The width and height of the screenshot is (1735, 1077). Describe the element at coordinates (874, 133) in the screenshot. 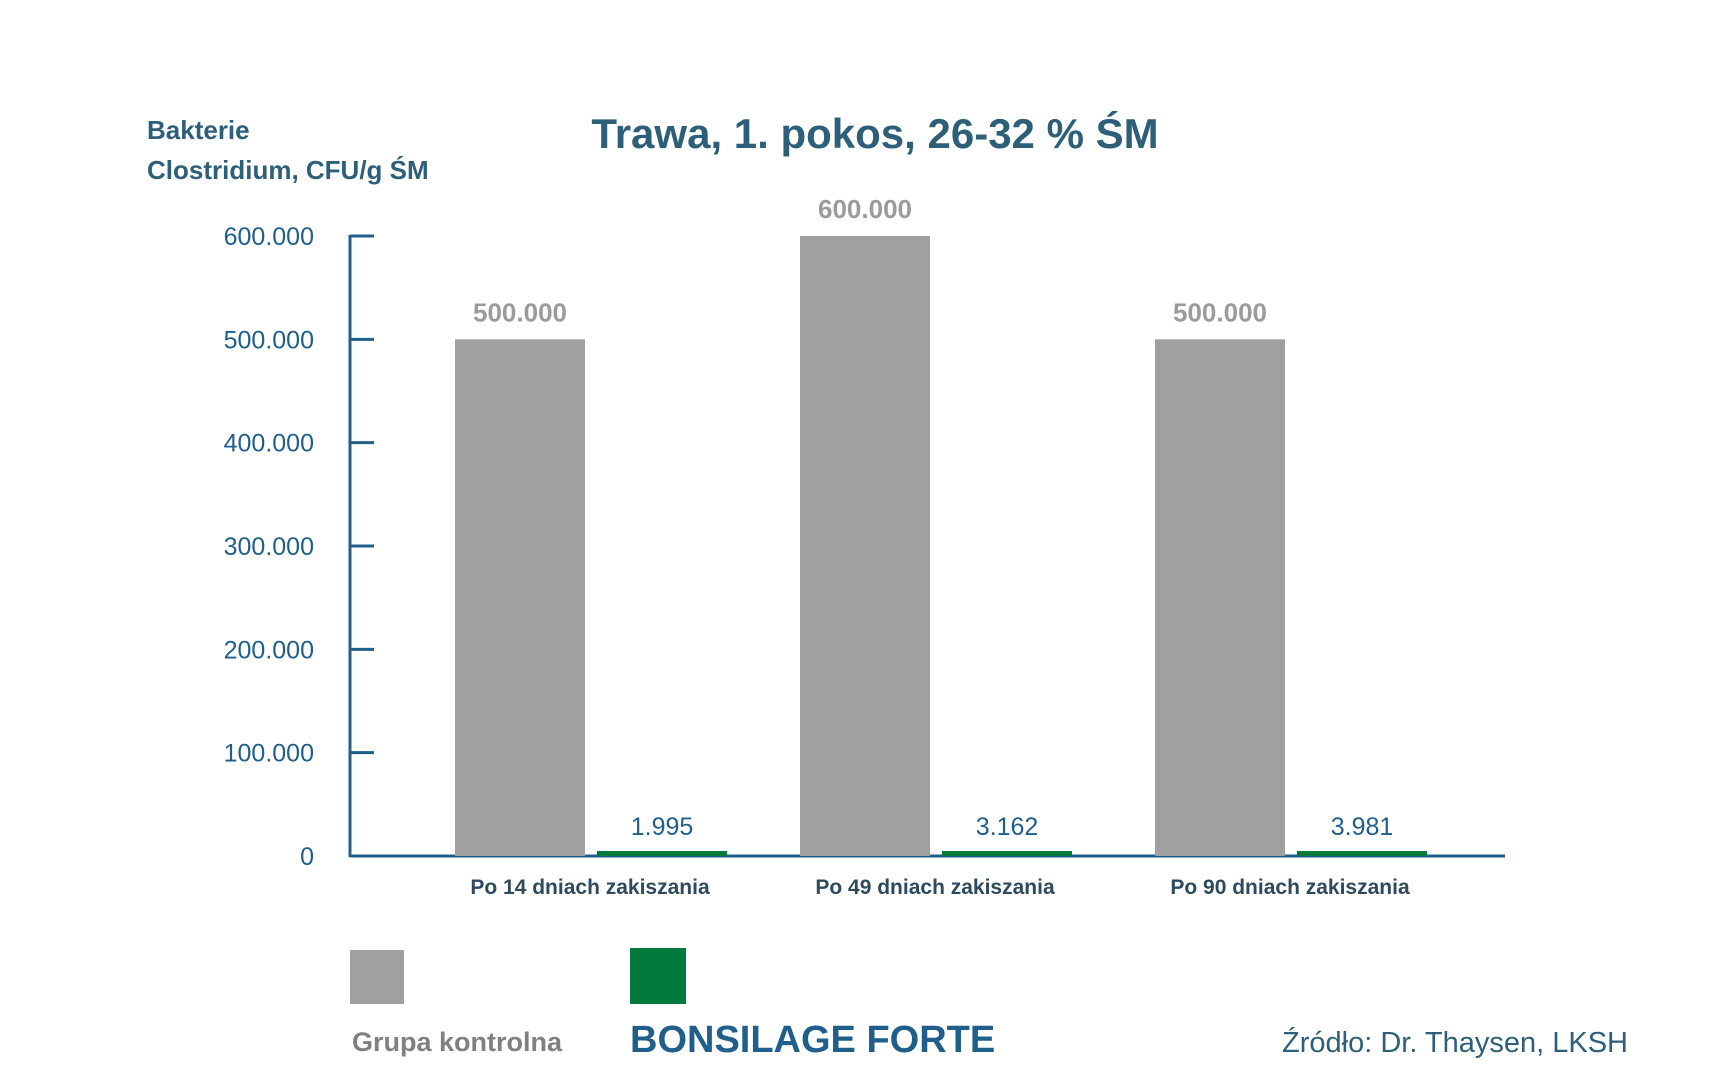

I see `chart-title: Trawa, 1. pokos, 26-32 % ŚM` at that location.